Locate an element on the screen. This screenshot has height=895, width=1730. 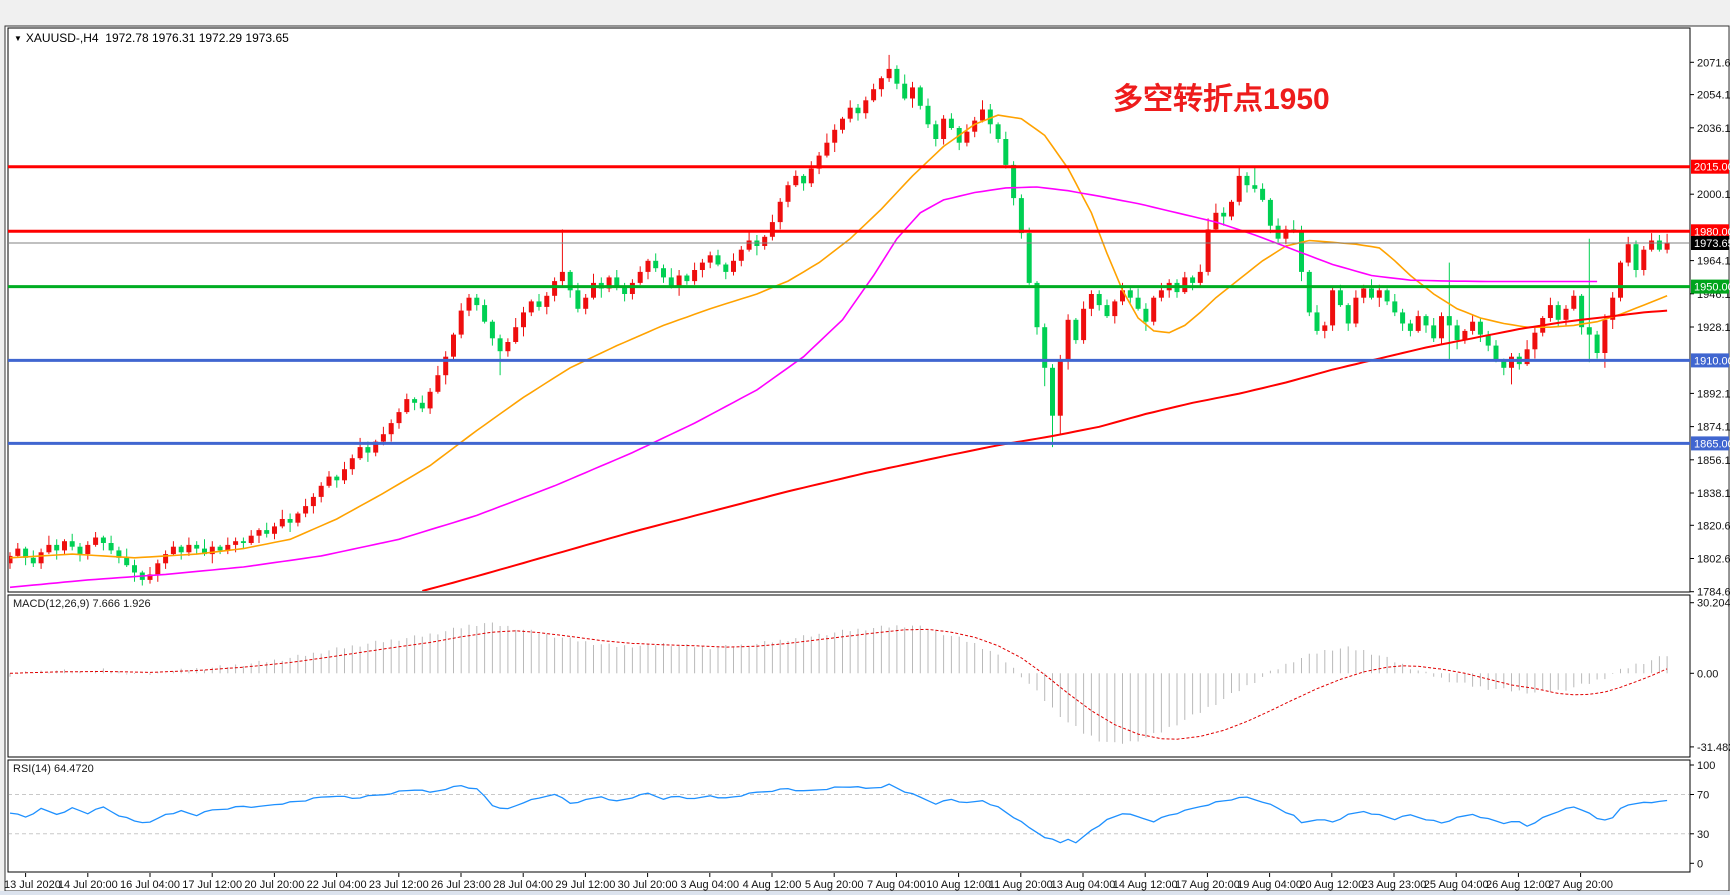
svg-text: 14 Aug 12:00 is located at coordinates (1145, 885).